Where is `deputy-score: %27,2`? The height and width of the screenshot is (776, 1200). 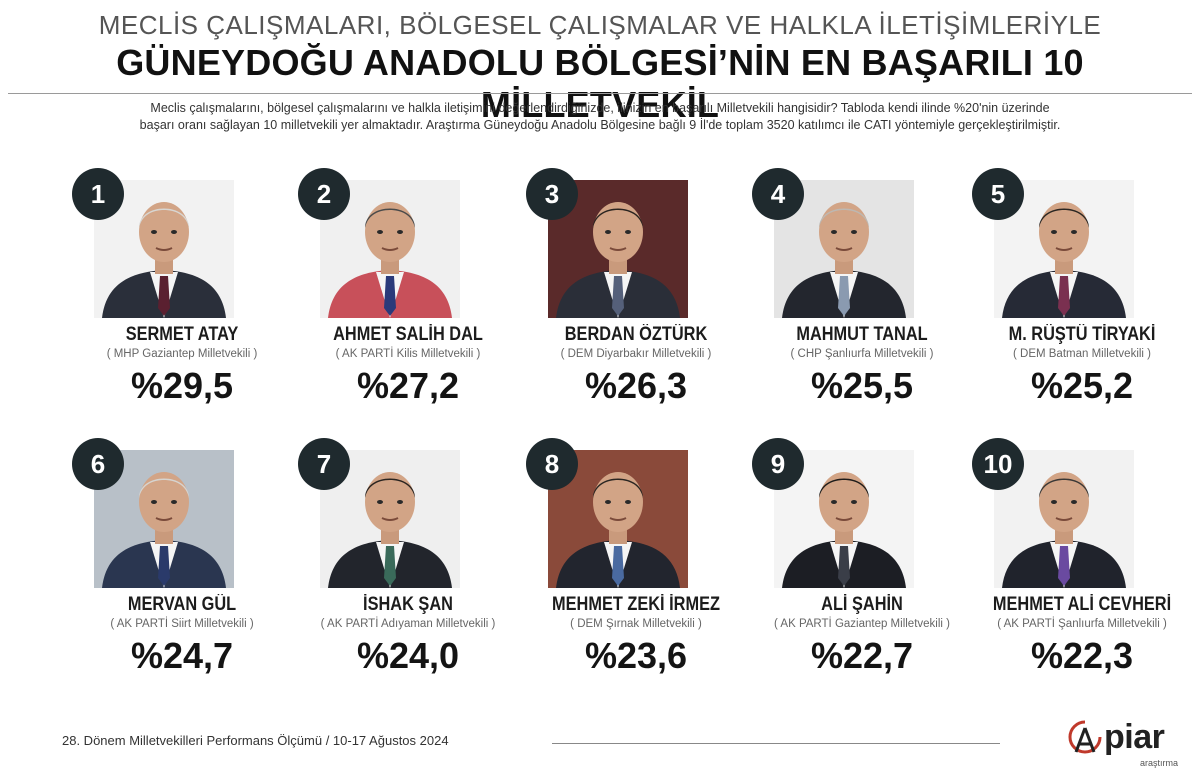 deputy-score: %27,2 is located at coordinates (408, 385).